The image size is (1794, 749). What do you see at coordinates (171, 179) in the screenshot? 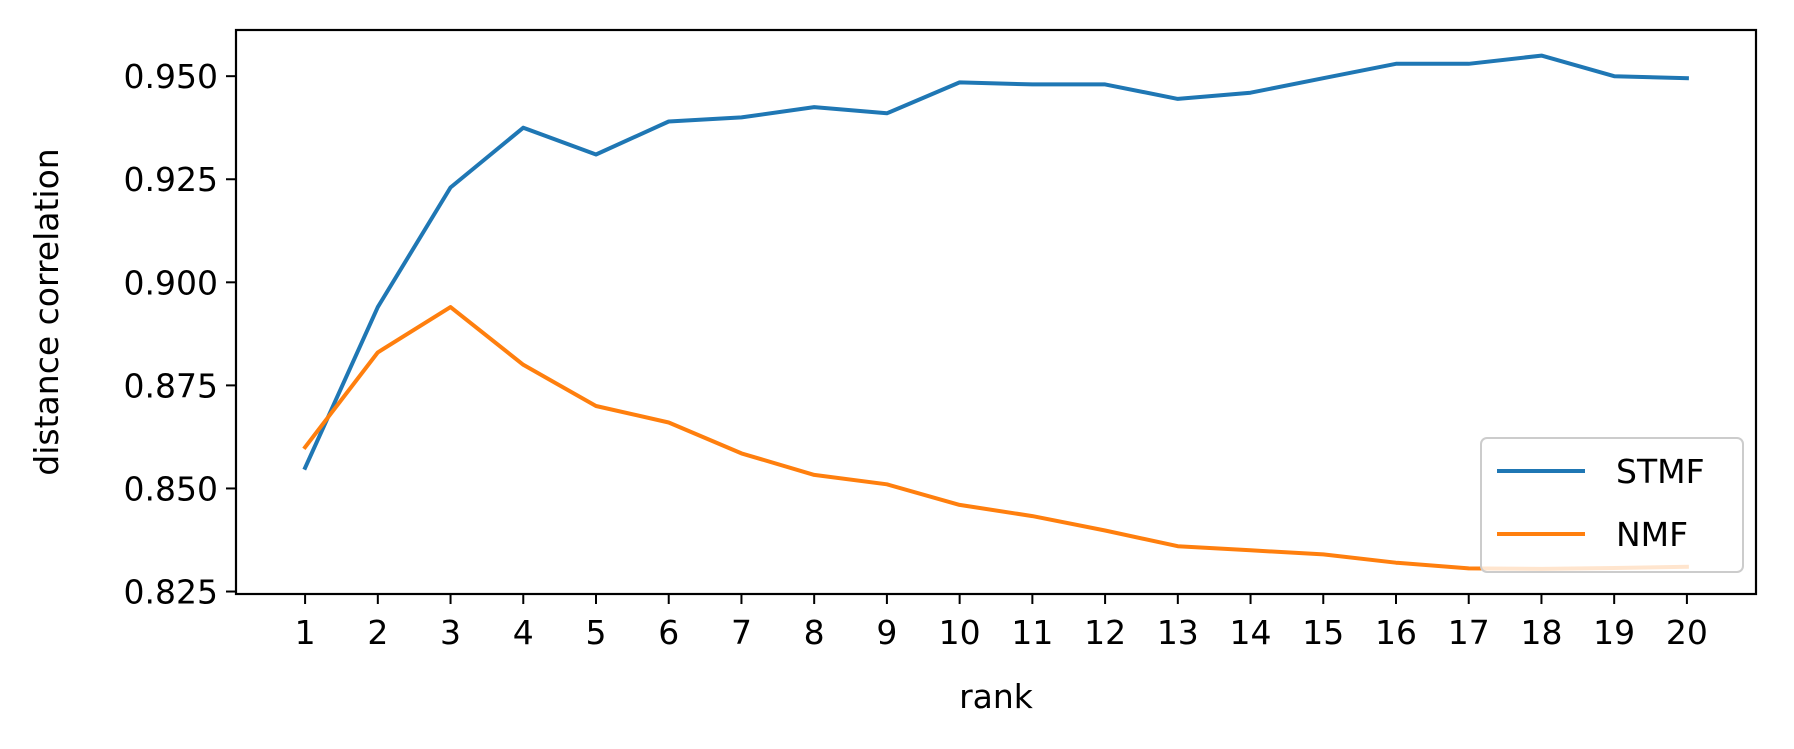
I see `y-tick-label: 0.925` at bounding box center [171, 179].